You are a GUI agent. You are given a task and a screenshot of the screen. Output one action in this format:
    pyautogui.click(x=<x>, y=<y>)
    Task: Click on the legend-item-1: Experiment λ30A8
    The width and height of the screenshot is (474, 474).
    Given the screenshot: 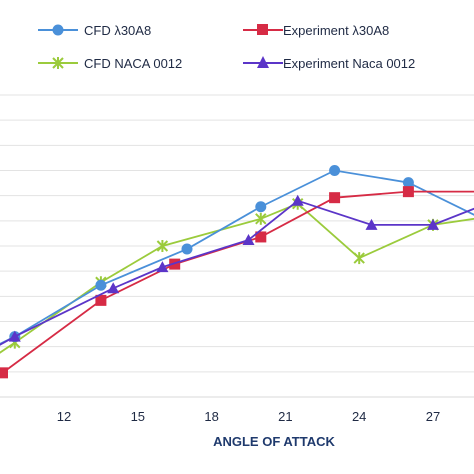 What is the action you would take?
    pyautogui.click(x=316, y=30)
    